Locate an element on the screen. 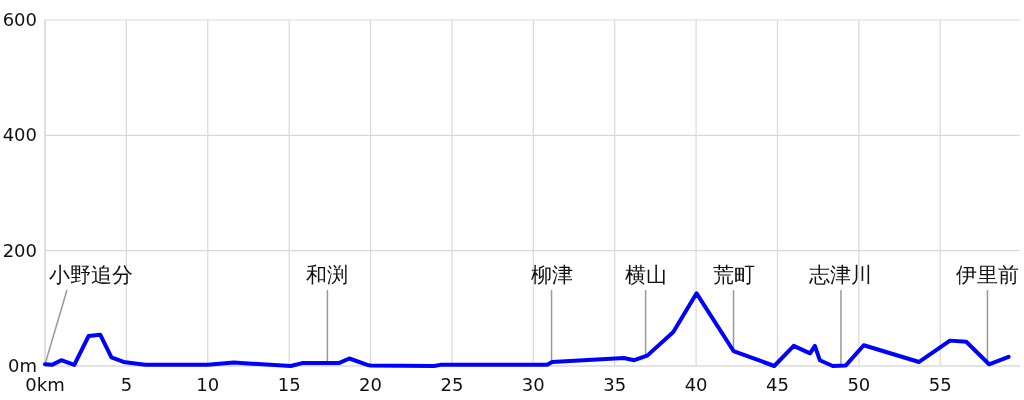 This screenshot has width=1024, height=400. annotation: 和渕 is located at coordinates (327, 275).